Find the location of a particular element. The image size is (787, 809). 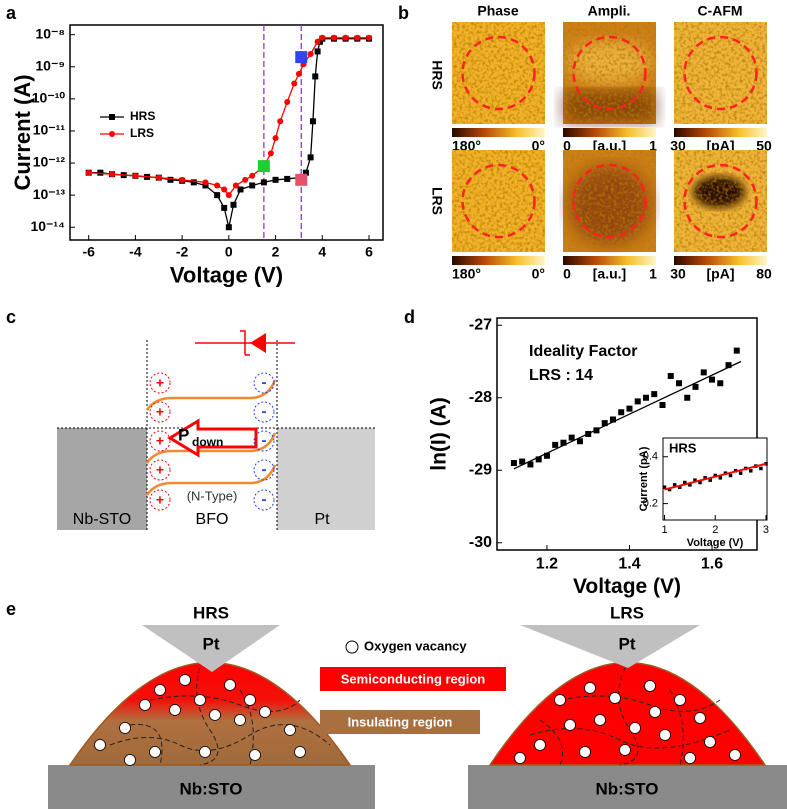

substrate-label: Nb:STO is located at coordinates (211, 788).